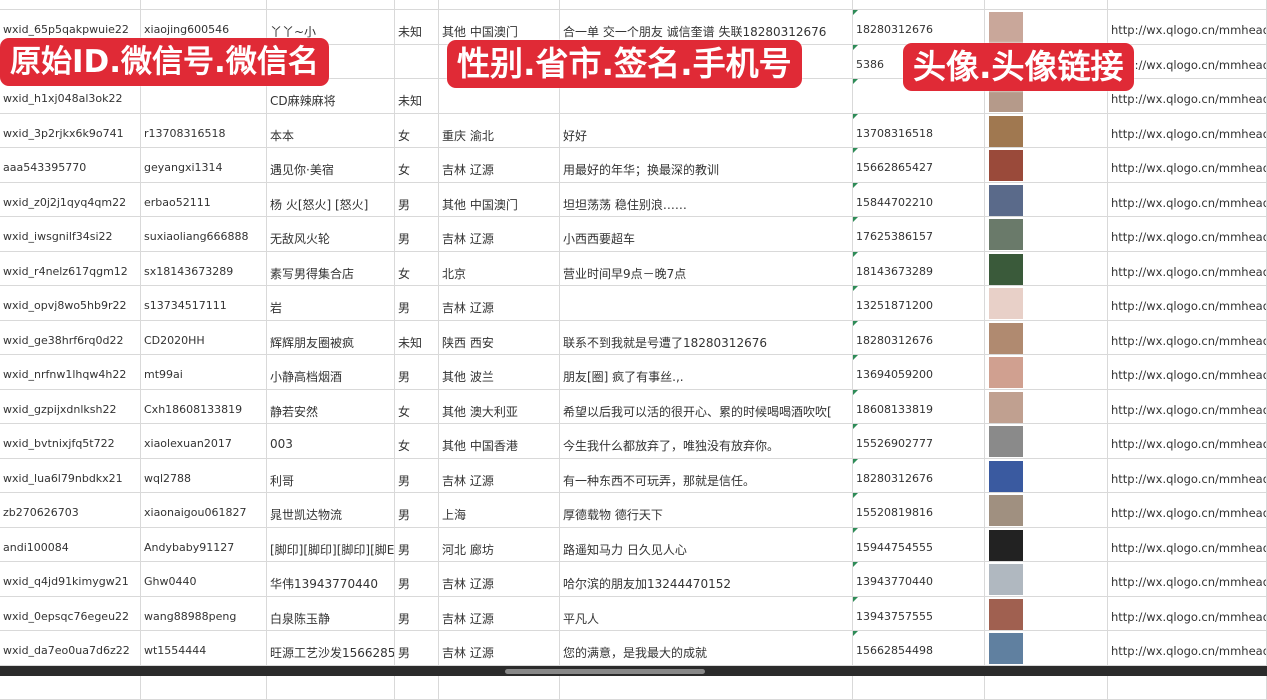  What do you see at coordinates (919, 648) in the screenshot?
I see `cell-phone: 15662854498` at bounding box center [919, 648].